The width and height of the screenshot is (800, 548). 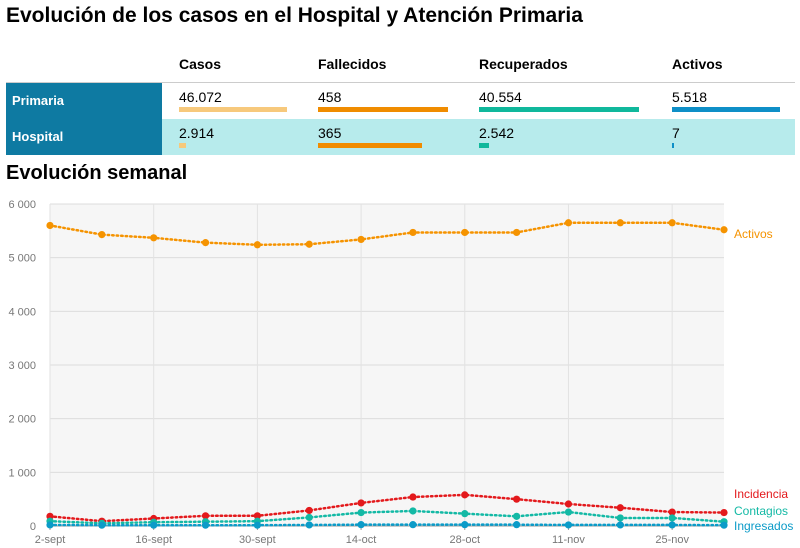 What do you see at coordinates (182, 145) in the screenshot?
I see `bar-hospital-casos` at bounding box center [182, 145].